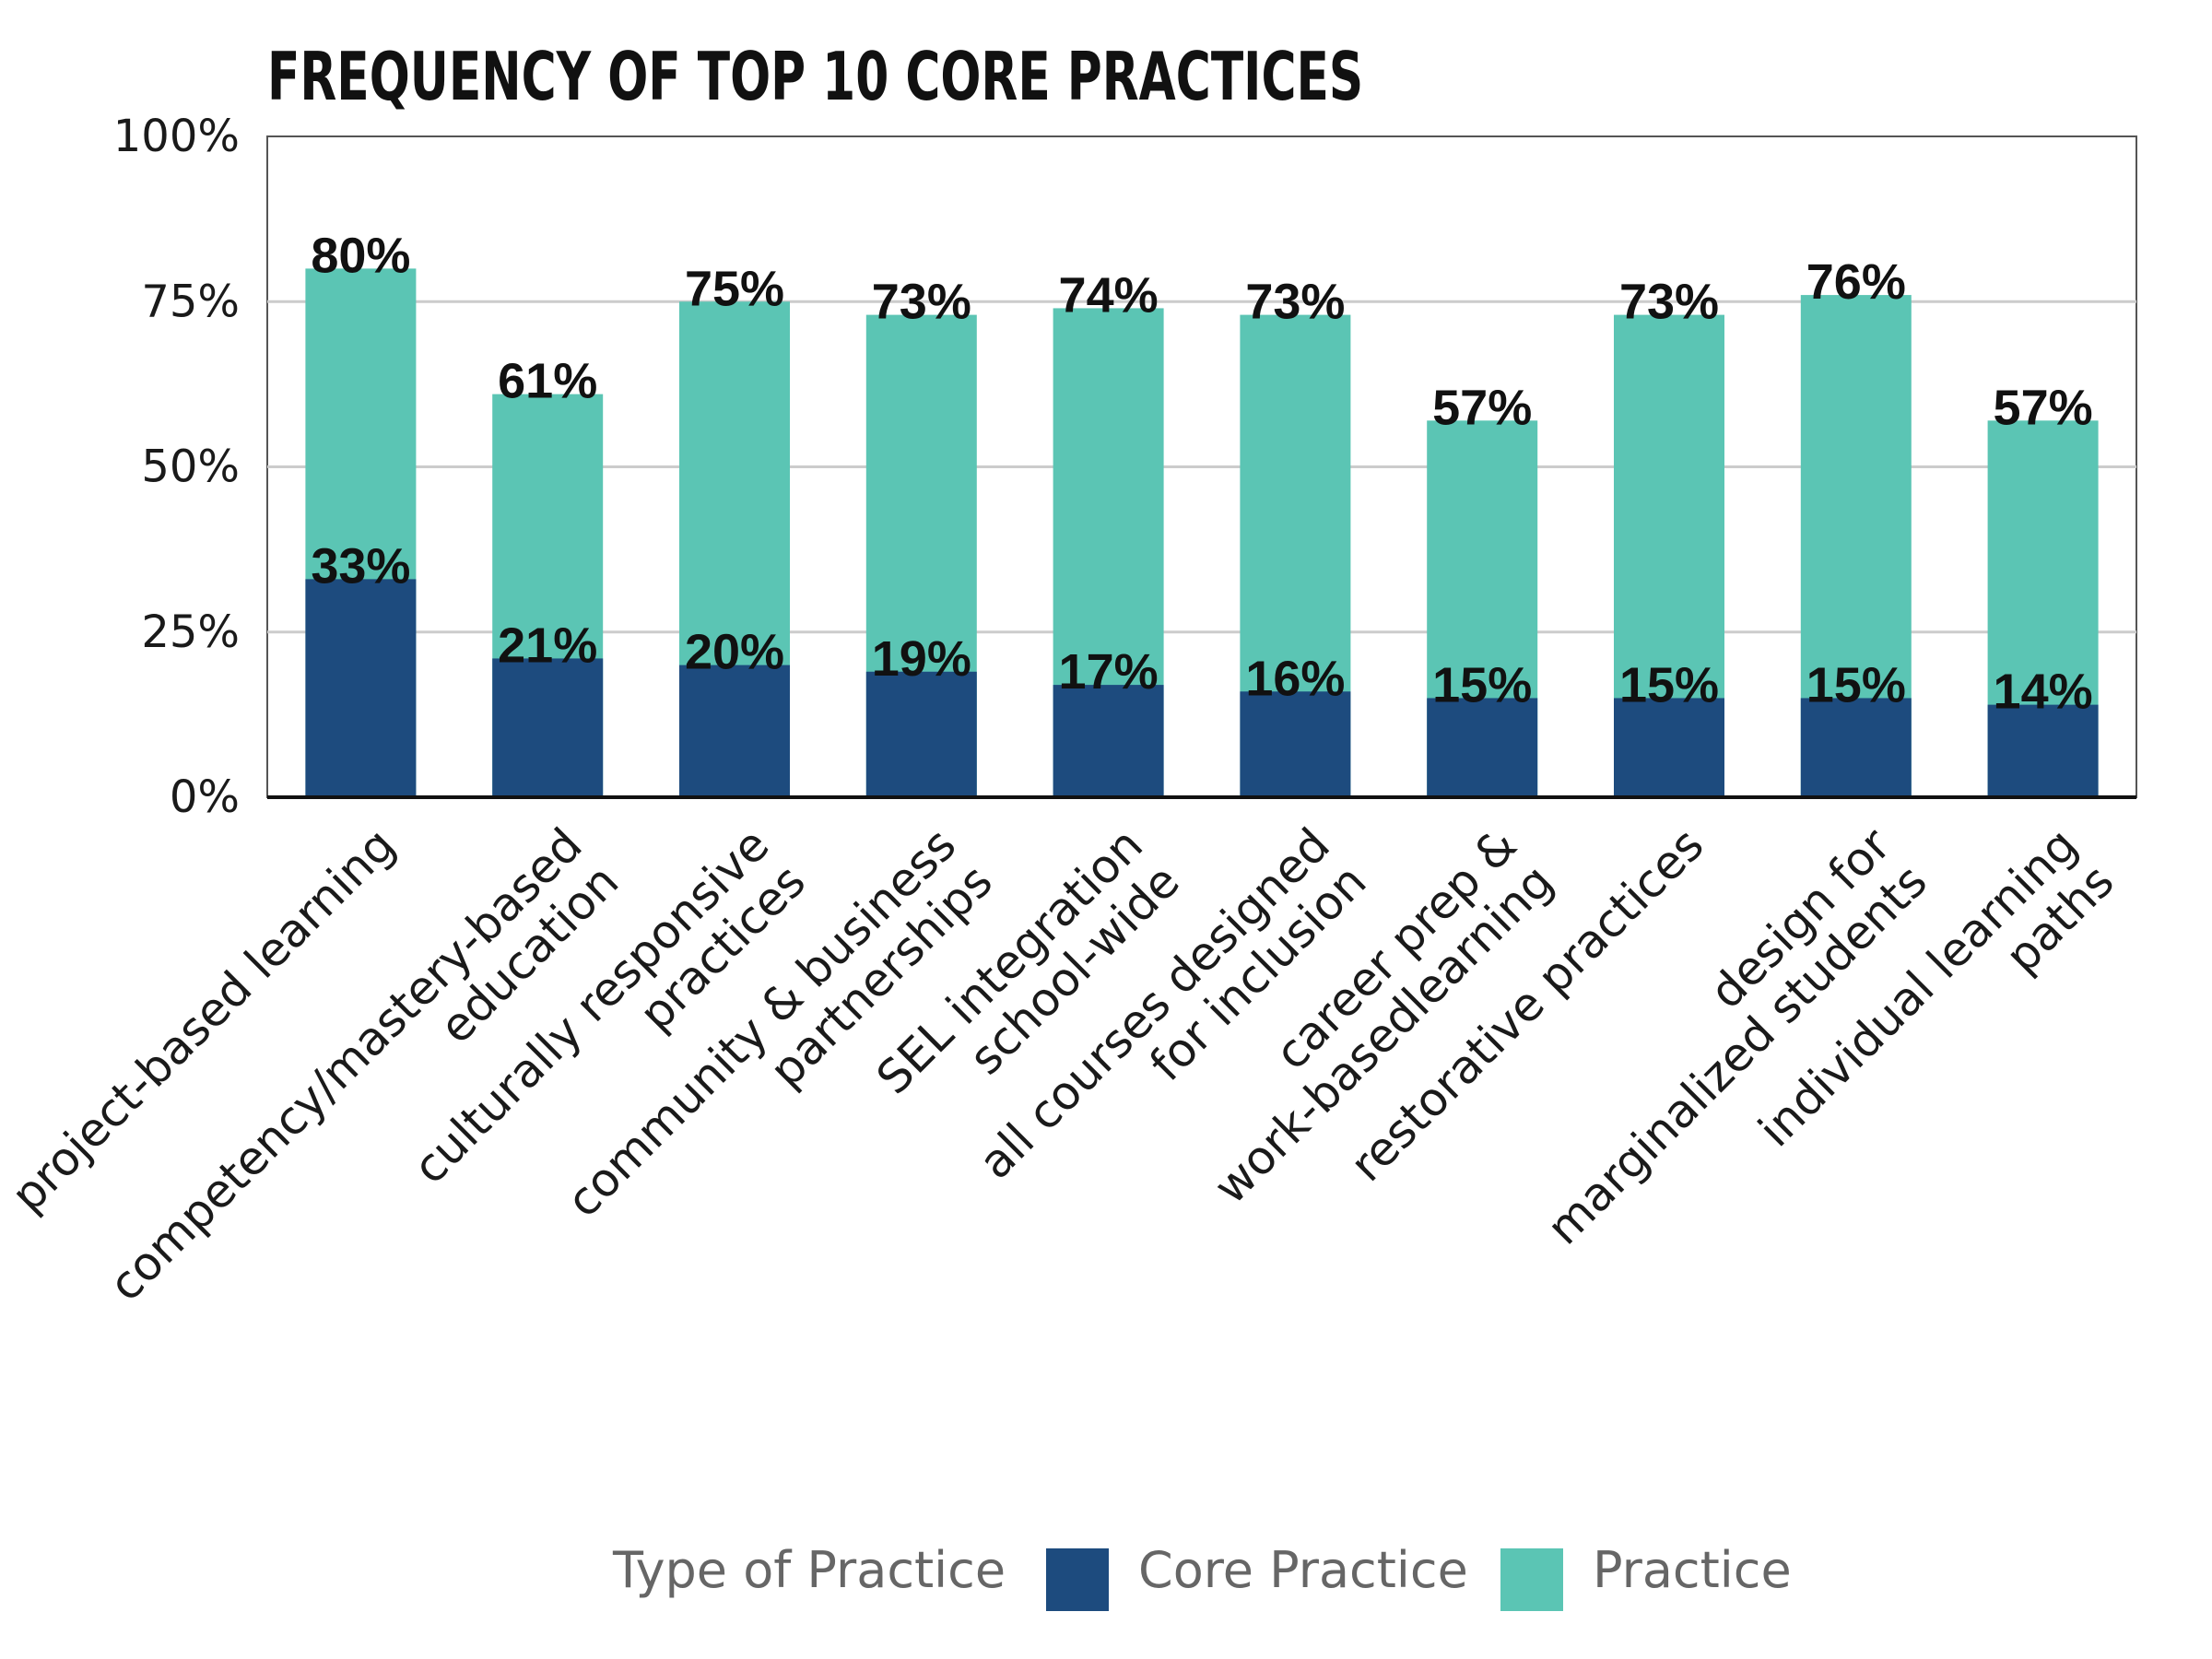  What do you see at coordinates (921, 659) in the screenshot?
I see `core-practice-value-label: 19%` at bounding box center [921, 659].